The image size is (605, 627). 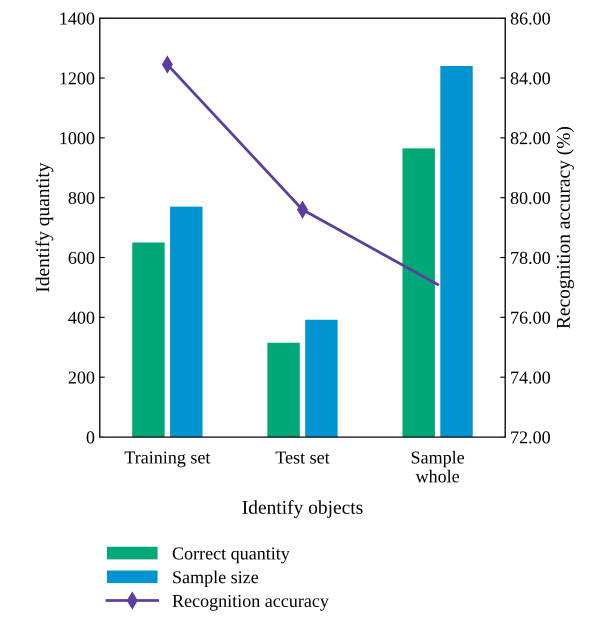 What do you see at coordinates (530, 258) in the screenshot?
I see `y2-tick-label: 78.00` at bounding box center [530, 258].